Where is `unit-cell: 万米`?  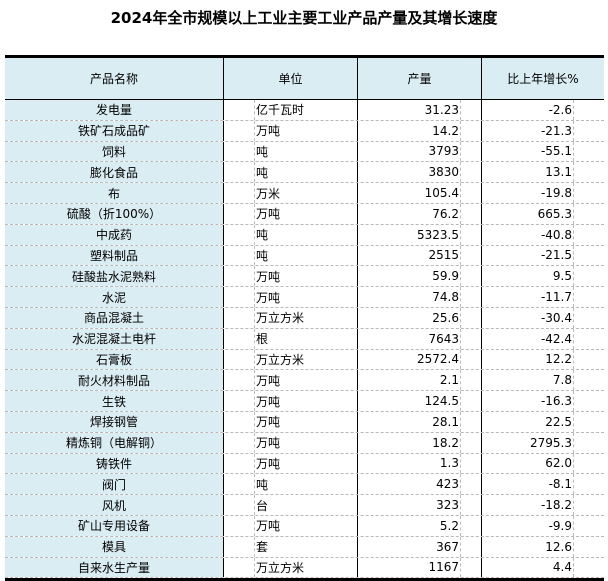 unit-cell: 万米 is located at coordinates (291, 193).